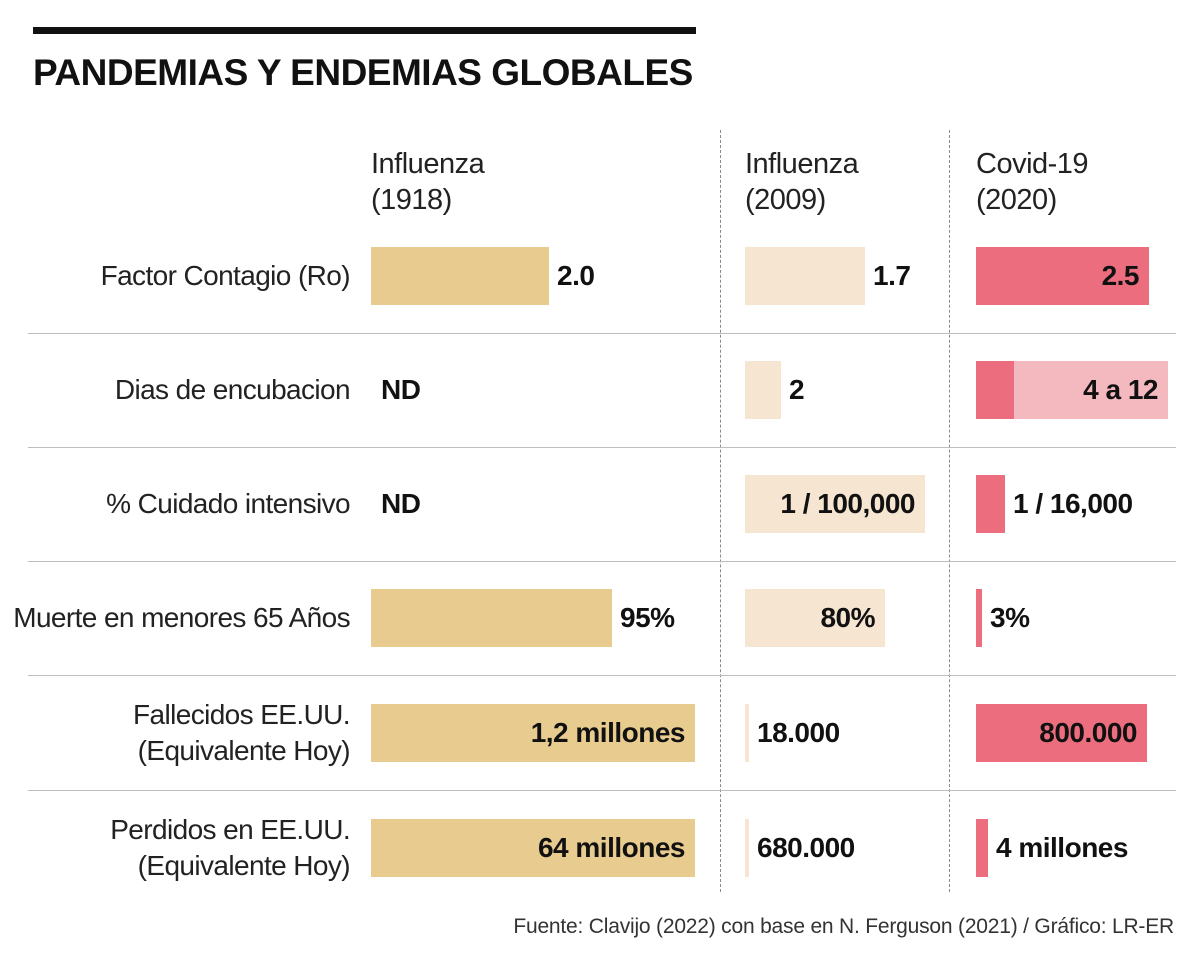 This screenshot has height=967, width=1200. Describe the element at coordinates (1062, 847) in the screenshot. I see `value-label-perdidos-covid-2020: 4 millones` at that location.